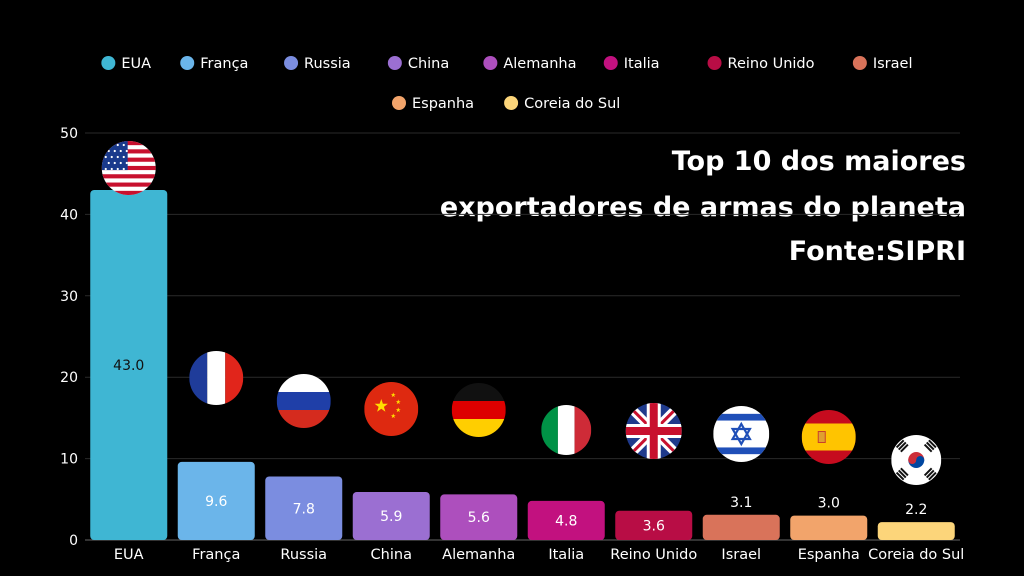  What do you see at coordinates (478, 410) in the screenshot?
I see `germany-flag-icon` at bounding box center [478, 410].